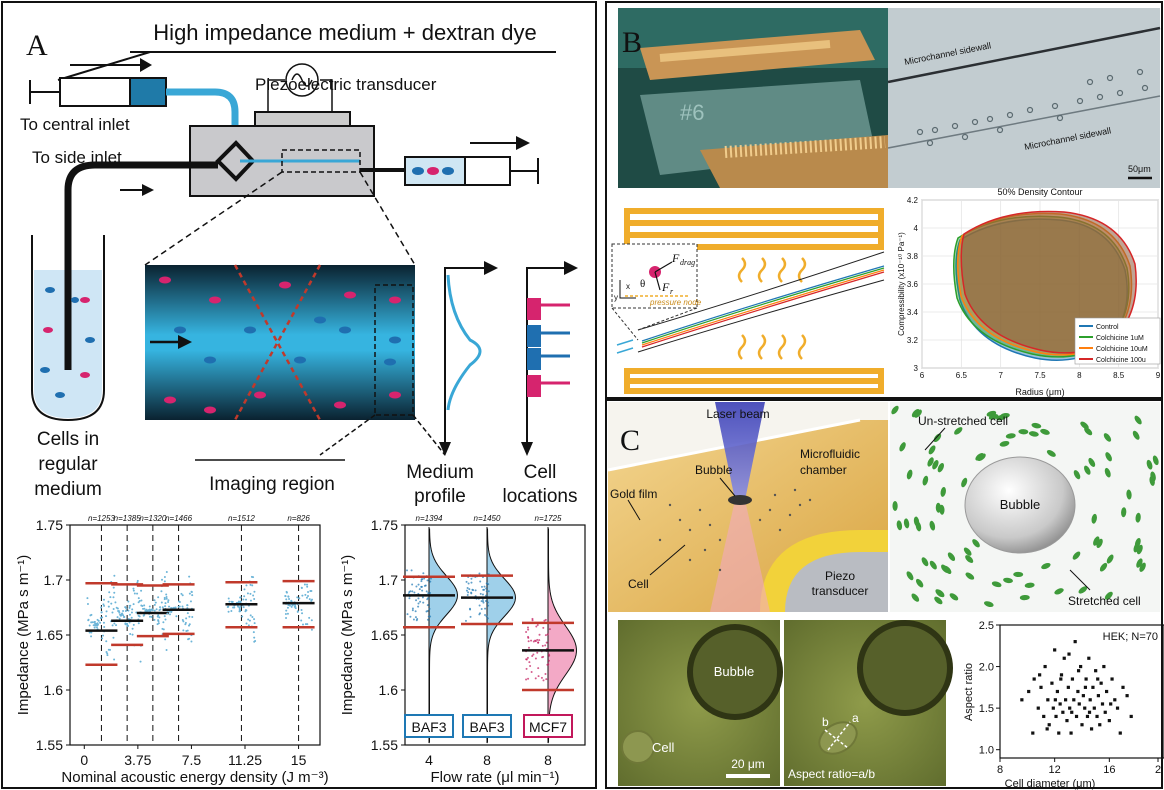 The height and width of the screenshot is (790, 1164). What do you see at coordinates (75, 124) in the screenshot?
I see `central-inlet-label: To central inlet` at bounding box center [75, 124].